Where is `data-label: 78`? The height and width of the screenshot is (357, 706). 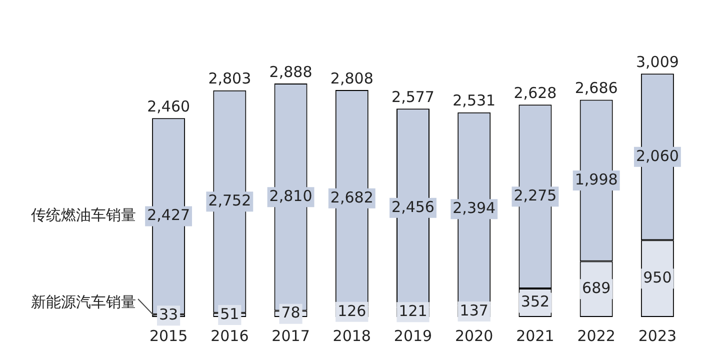 data-label: 78 is located at coordinates (290, 313).